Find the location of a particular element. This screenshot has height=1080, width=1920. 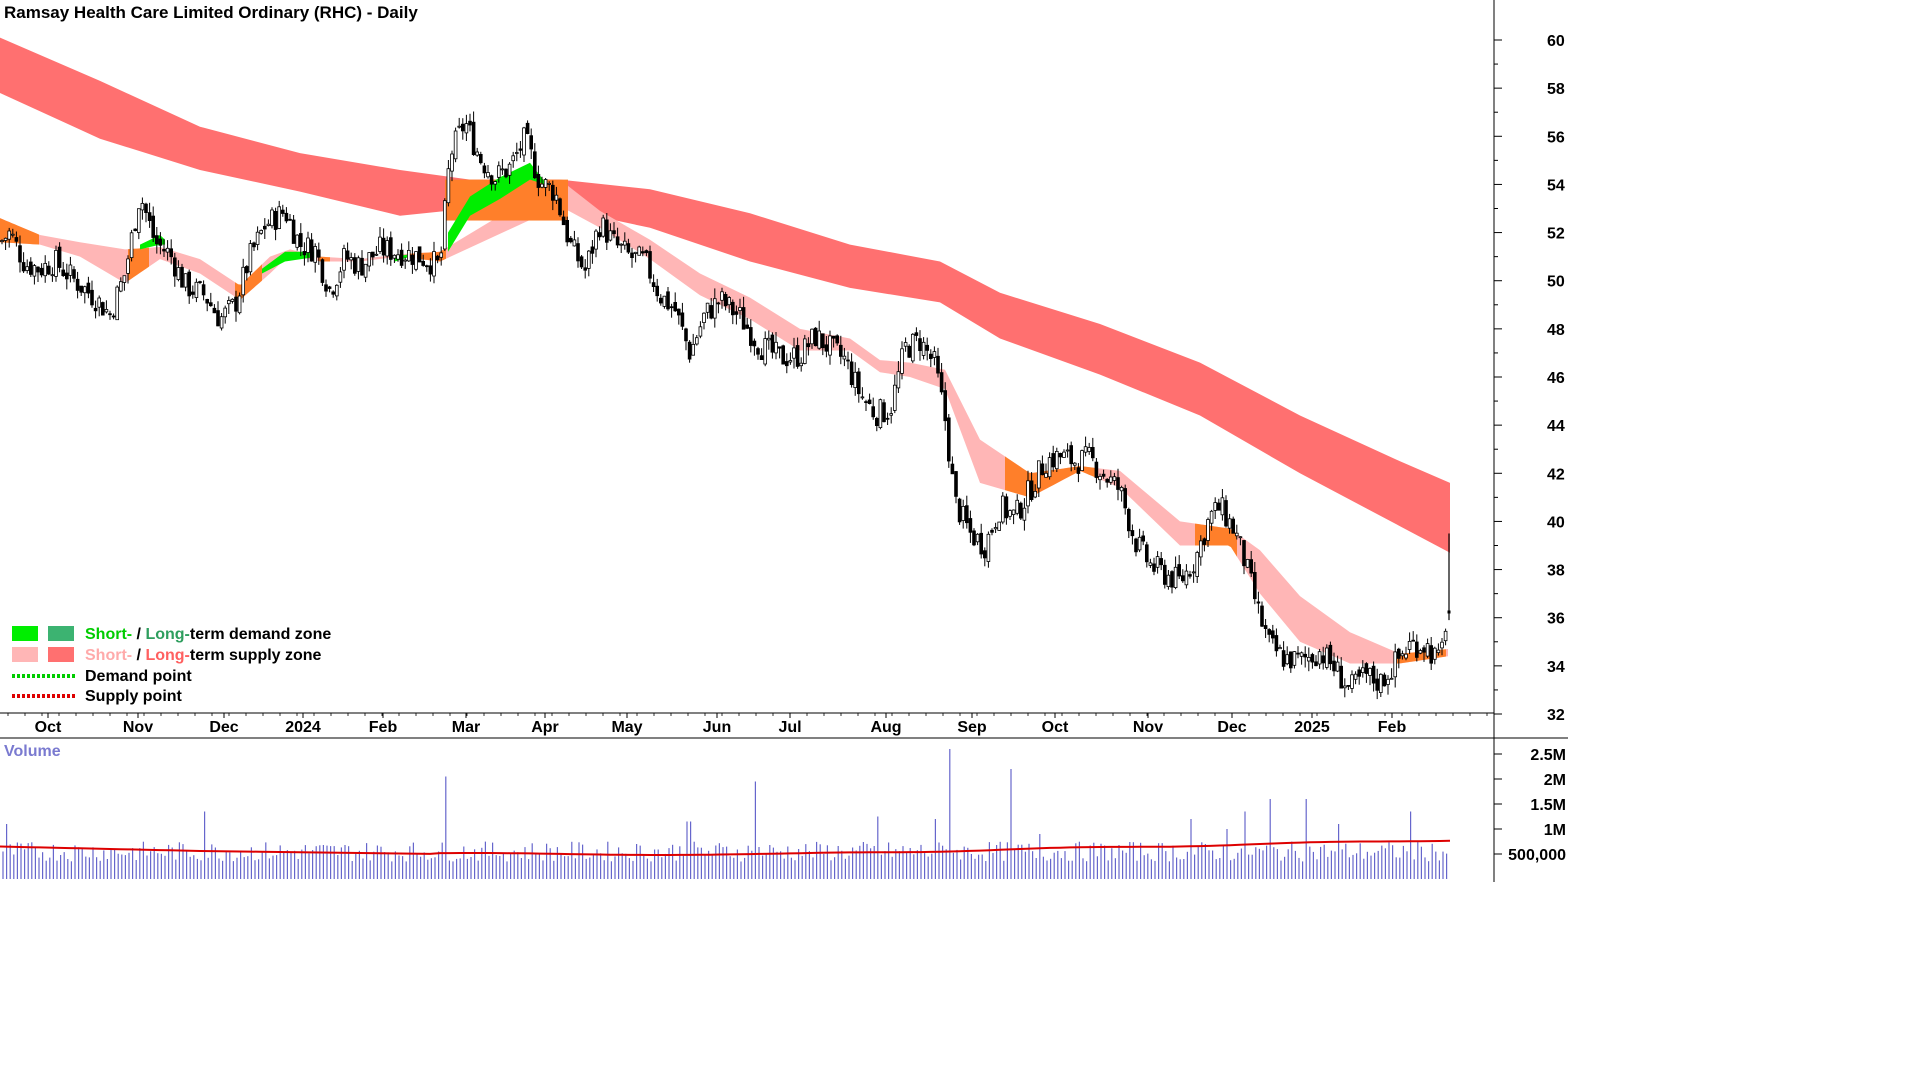

time-tick-label: Nov is located at coordinates (1148, 727).